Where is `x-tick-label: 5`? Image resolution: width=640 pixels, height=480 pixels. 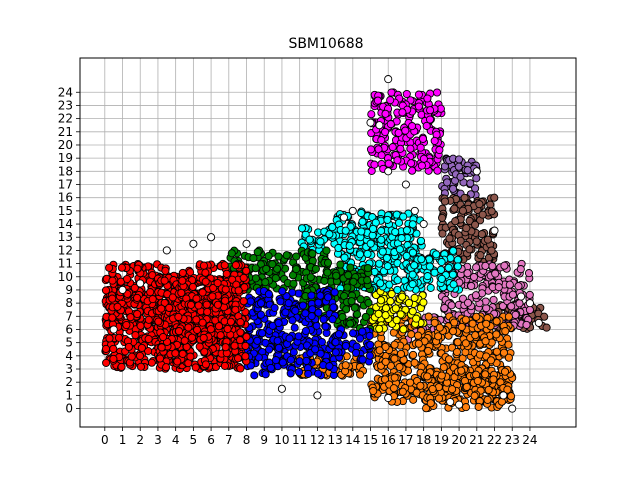
x-tick-label: 5 is located at coordinates (194, 440).